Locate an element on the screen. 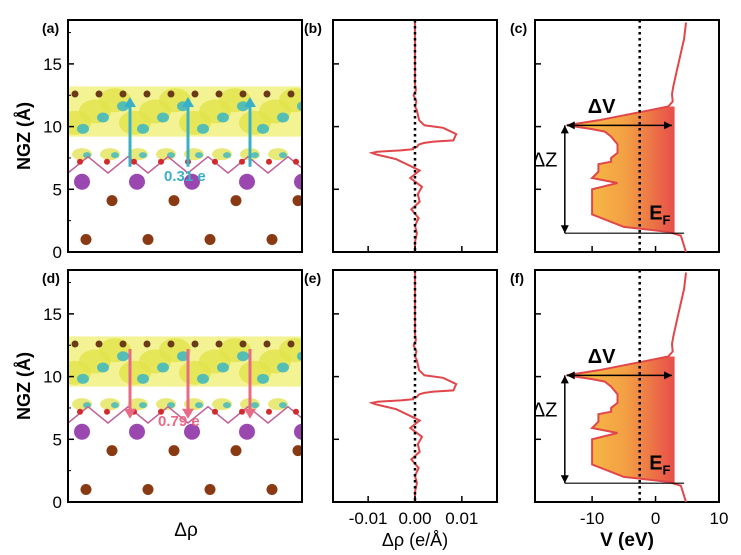  x-axis-label-d: Δρ is located at coordinates (186, 530).